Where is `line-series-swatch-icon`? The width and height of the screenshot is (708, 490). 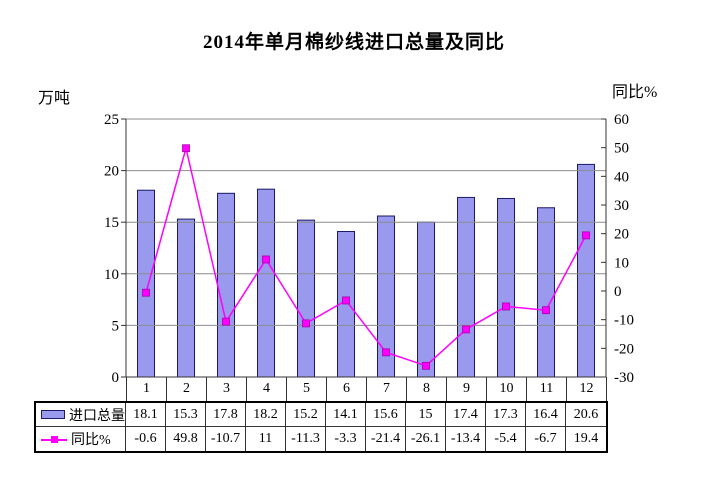
line-series-swatch-icon is located at coordinates (54, 439).